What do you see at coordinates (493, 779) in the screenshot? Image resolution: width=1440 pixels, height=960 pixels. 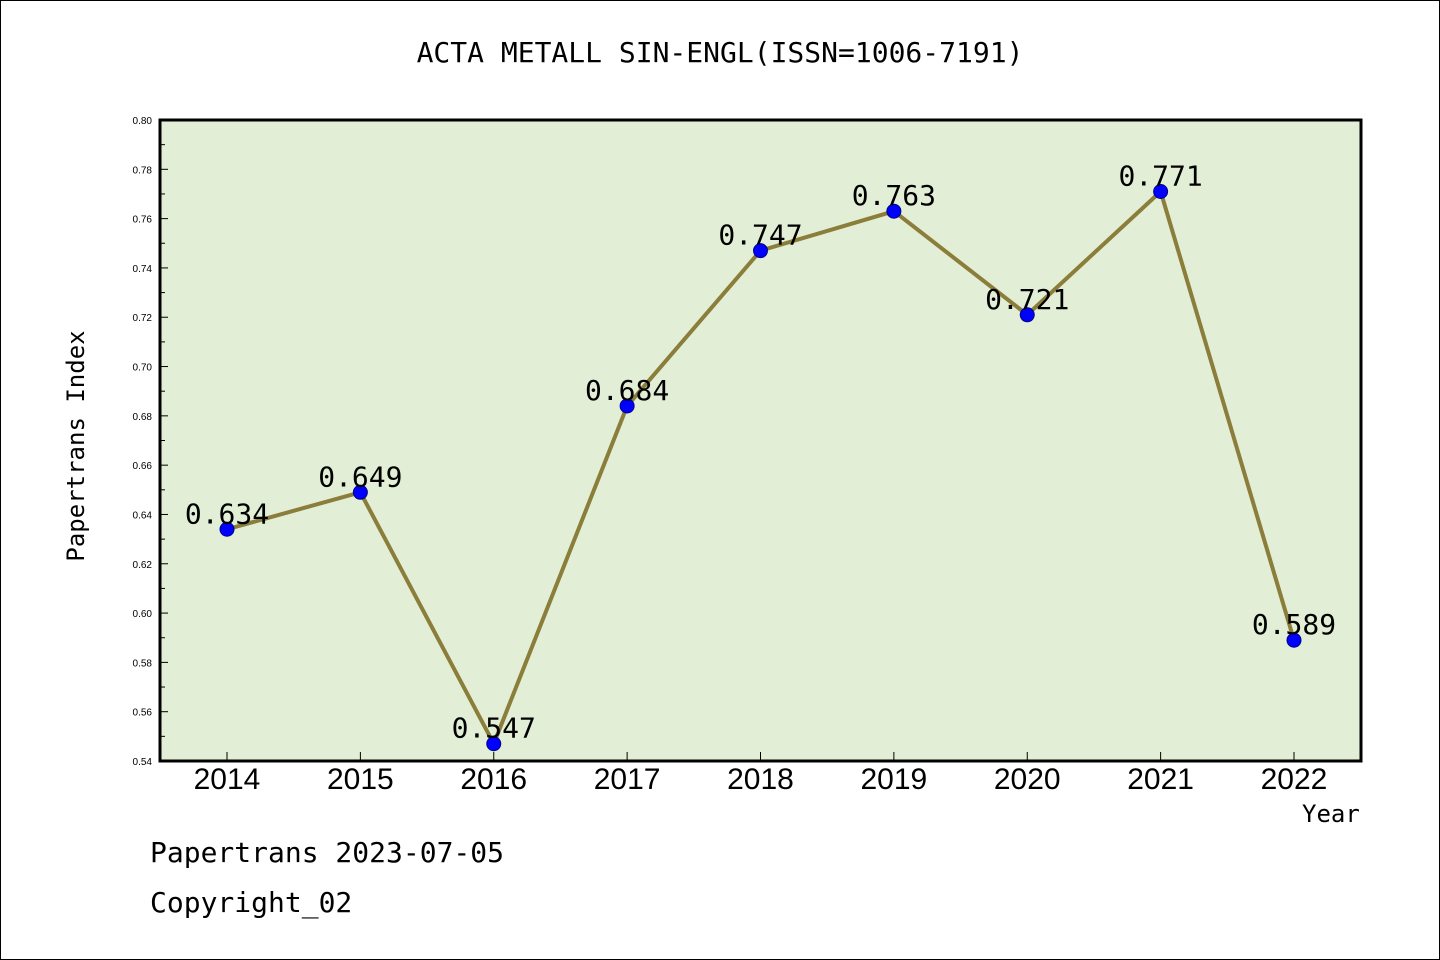 I see `x-tick-label: 2016` at bounding box center [493, 779].